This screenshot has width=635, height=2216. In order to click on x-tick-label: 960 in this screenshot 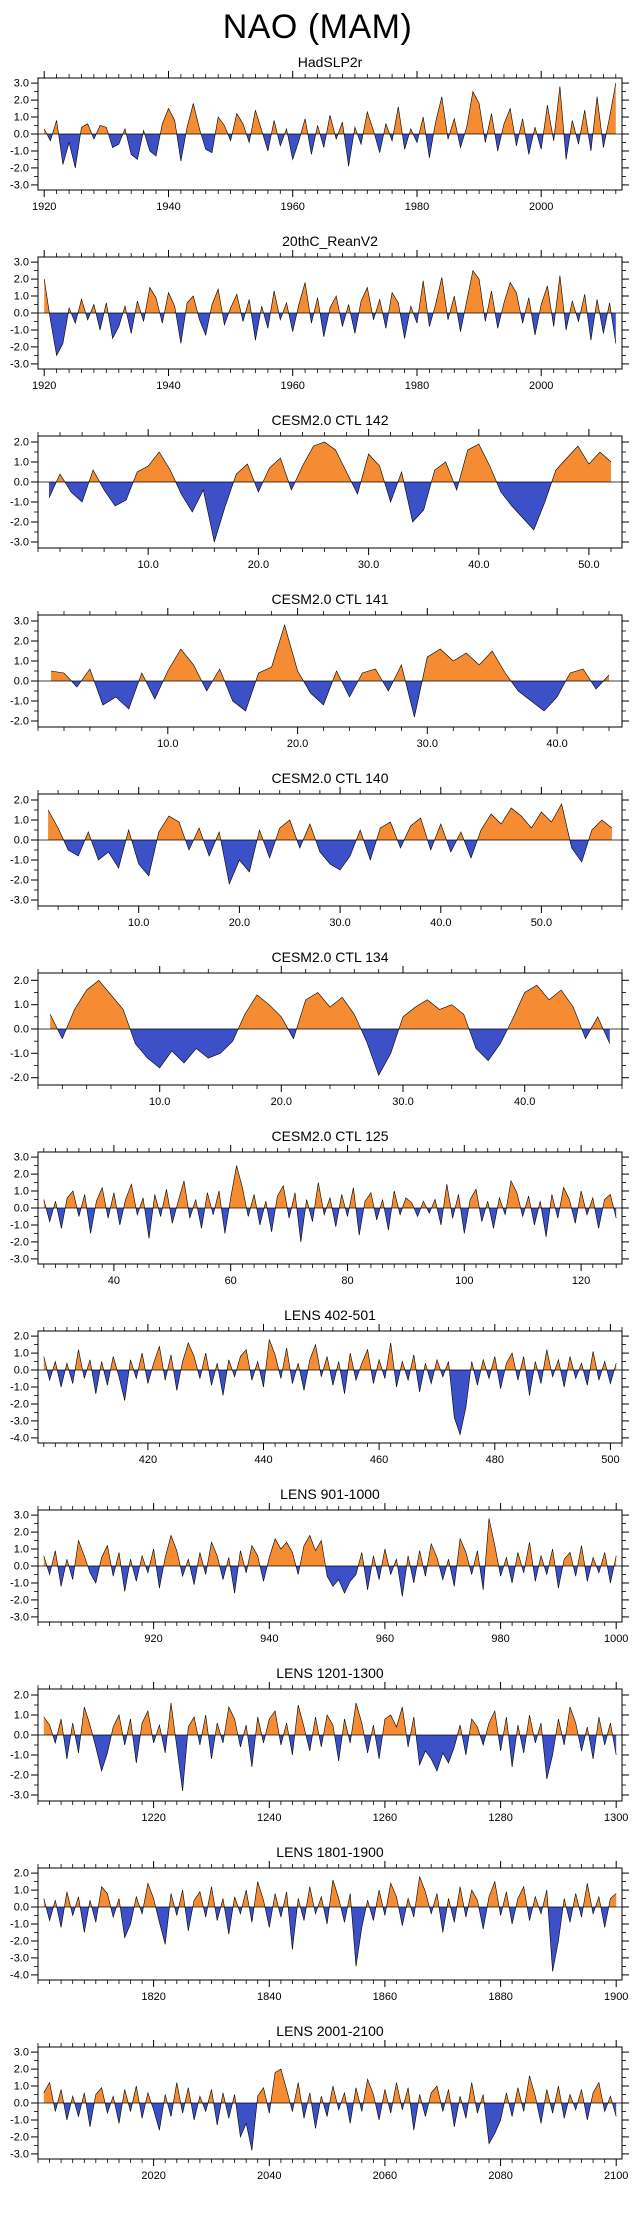, I will do `click(385, 1639)`.